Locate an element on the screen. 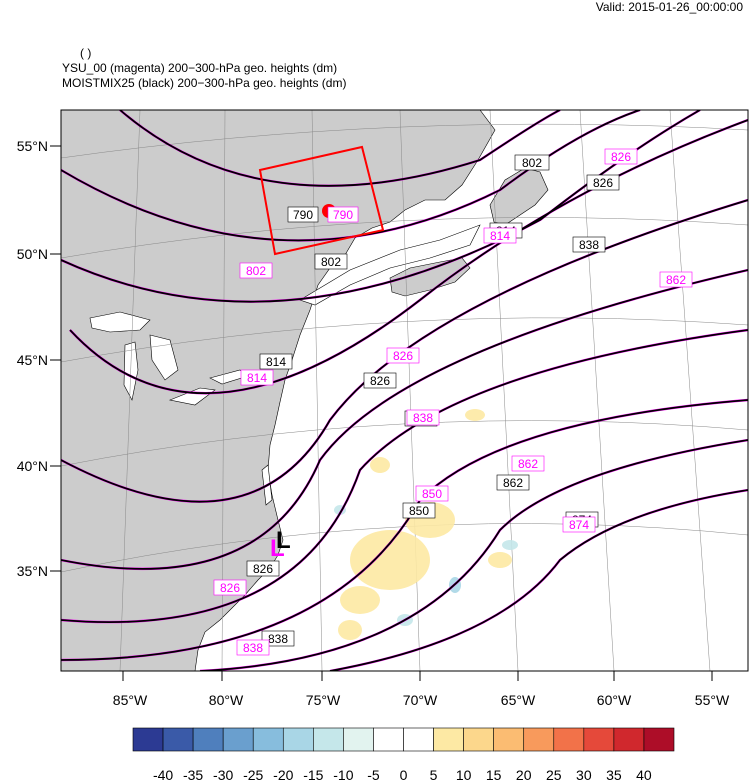 The image size is (749, 784). clabel-black: 838 is located at coordinates (589, 244).